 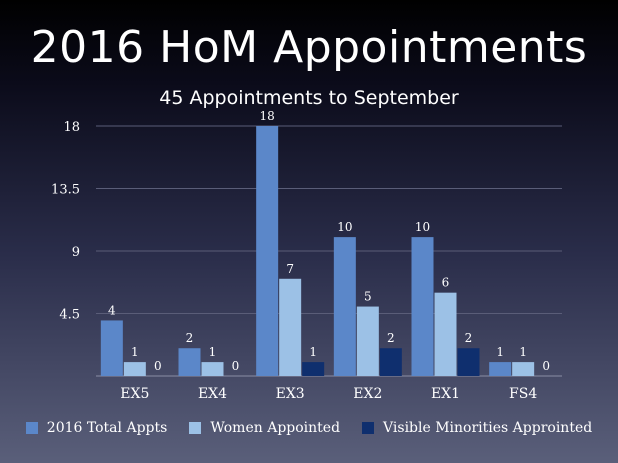 I want to click on y-tick-label: 4.5, so click(x=69, y=315).